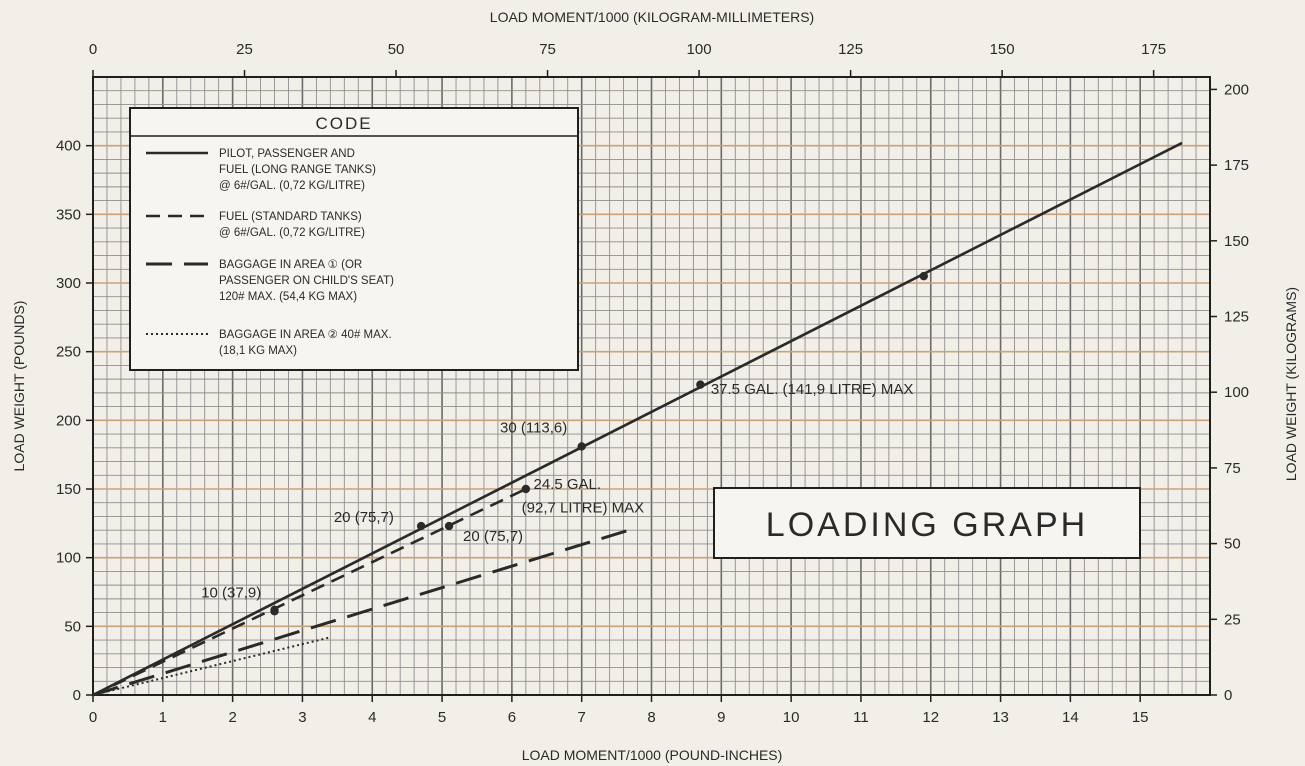  I want to click on x-tick-label: 9, so click(721, 717).